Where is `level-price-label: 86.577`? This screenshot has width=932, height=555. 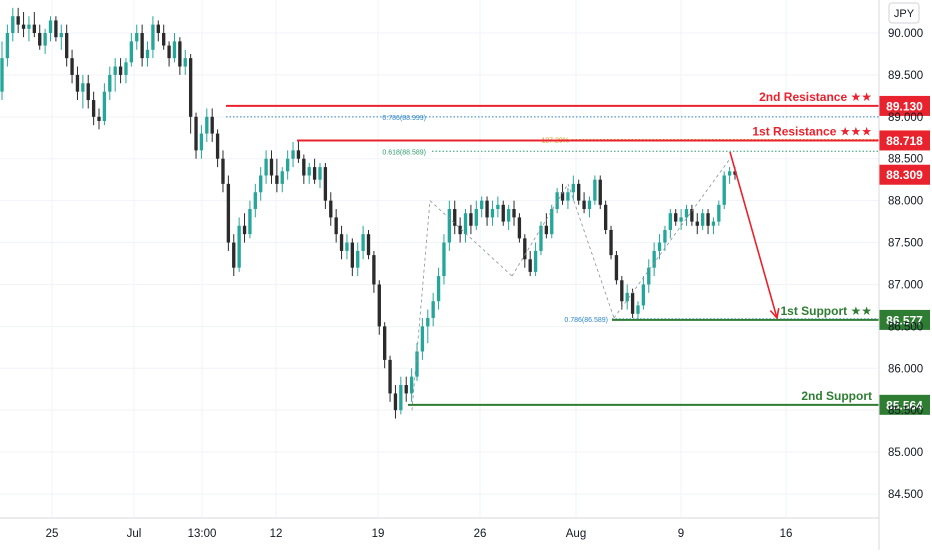
level-price-label: 86.577 is located at coordinates (904, 320).